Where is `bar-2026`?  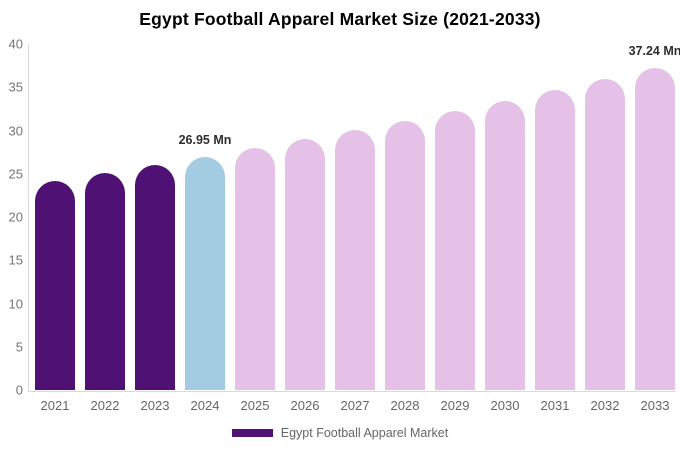 bar-2026 is located at coordinates (305, 264).